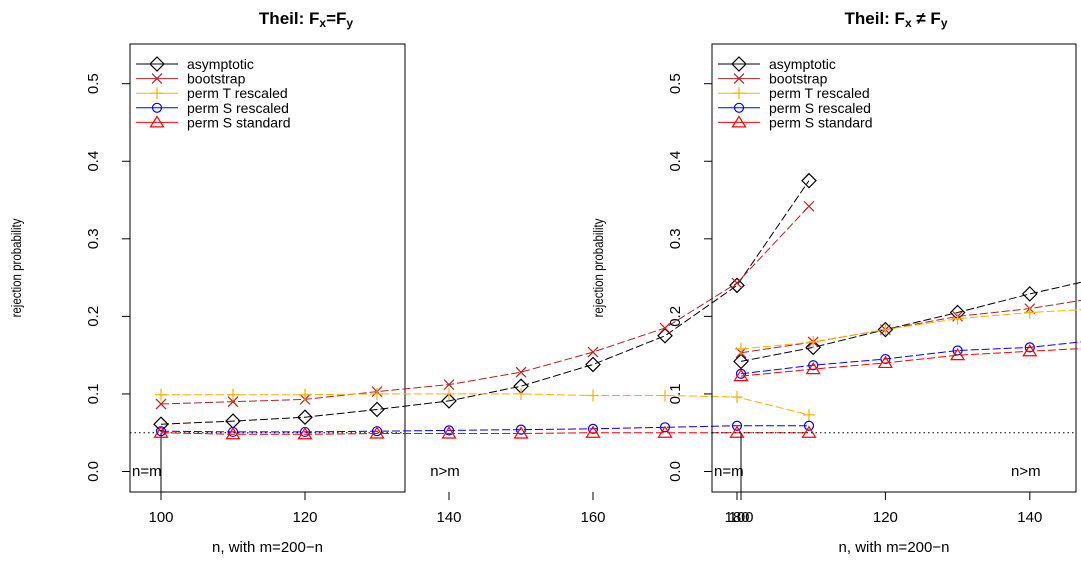 The image size is (1081, 566). I want to click on chart-title: Theil: Fx ≠ Fy, so click(896, 19).